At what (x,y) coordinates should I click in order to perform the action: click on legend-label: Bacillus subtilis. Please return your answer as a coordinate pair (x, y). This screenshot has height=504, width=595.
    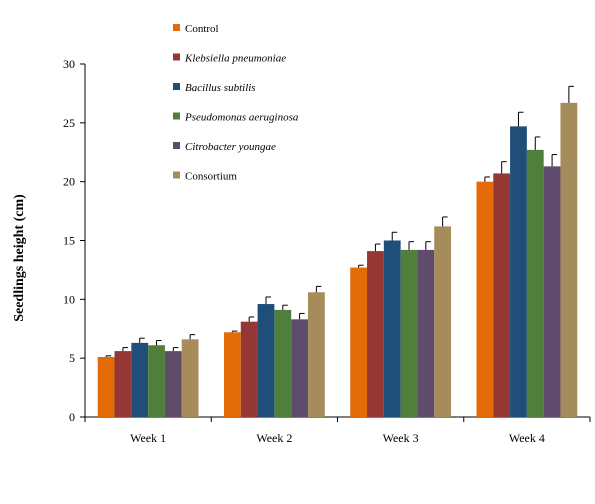
    Looking at the image, I should click on (220, 88).